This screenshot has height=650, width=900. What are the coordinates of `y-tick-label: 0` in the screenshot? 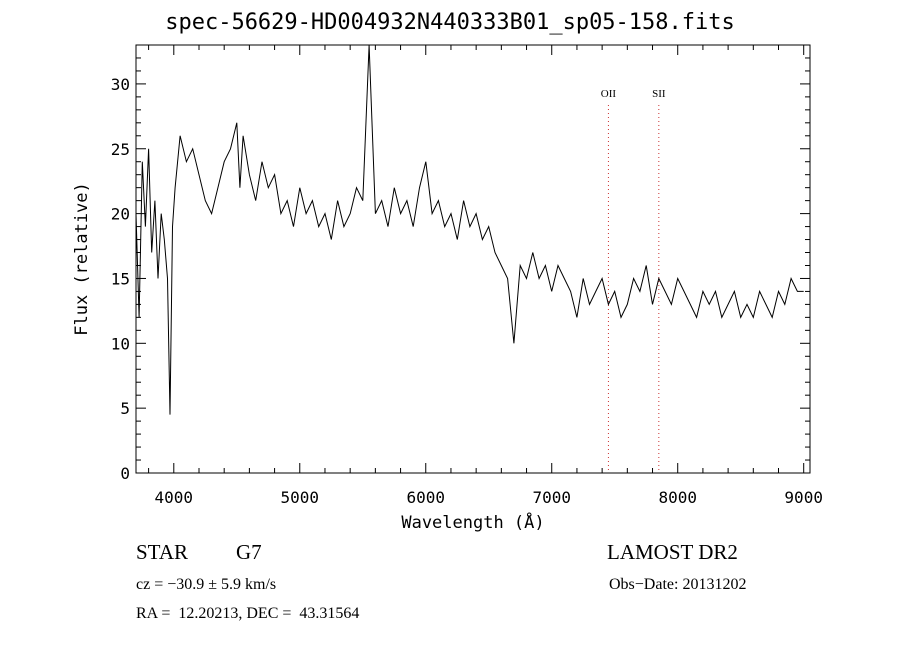 It's located at (125, 473).